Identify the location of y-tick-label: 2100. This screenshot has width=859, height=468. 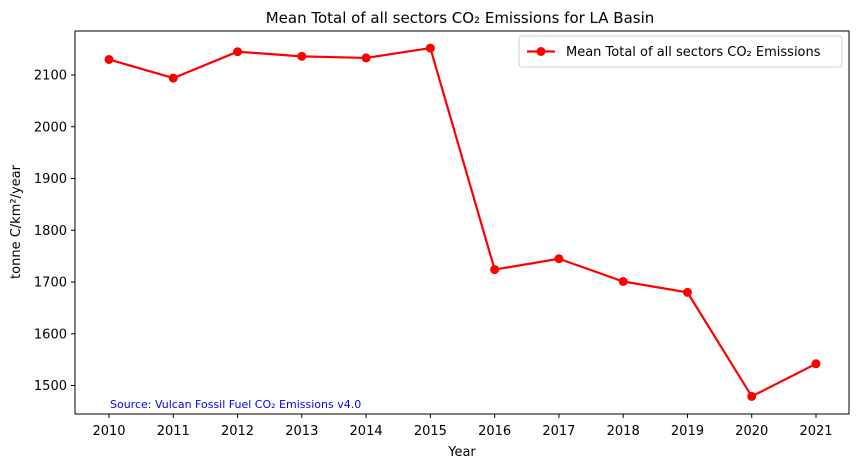
(50, 75).